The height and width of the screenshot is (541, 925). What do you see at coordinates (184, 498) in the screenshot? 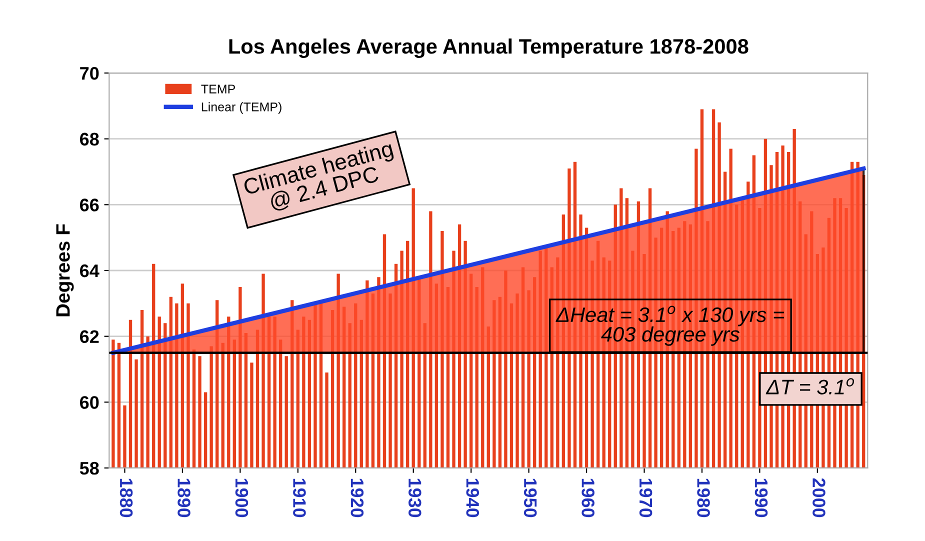
I see `x-tick-label: 1890` at bounding box center [184, 498].